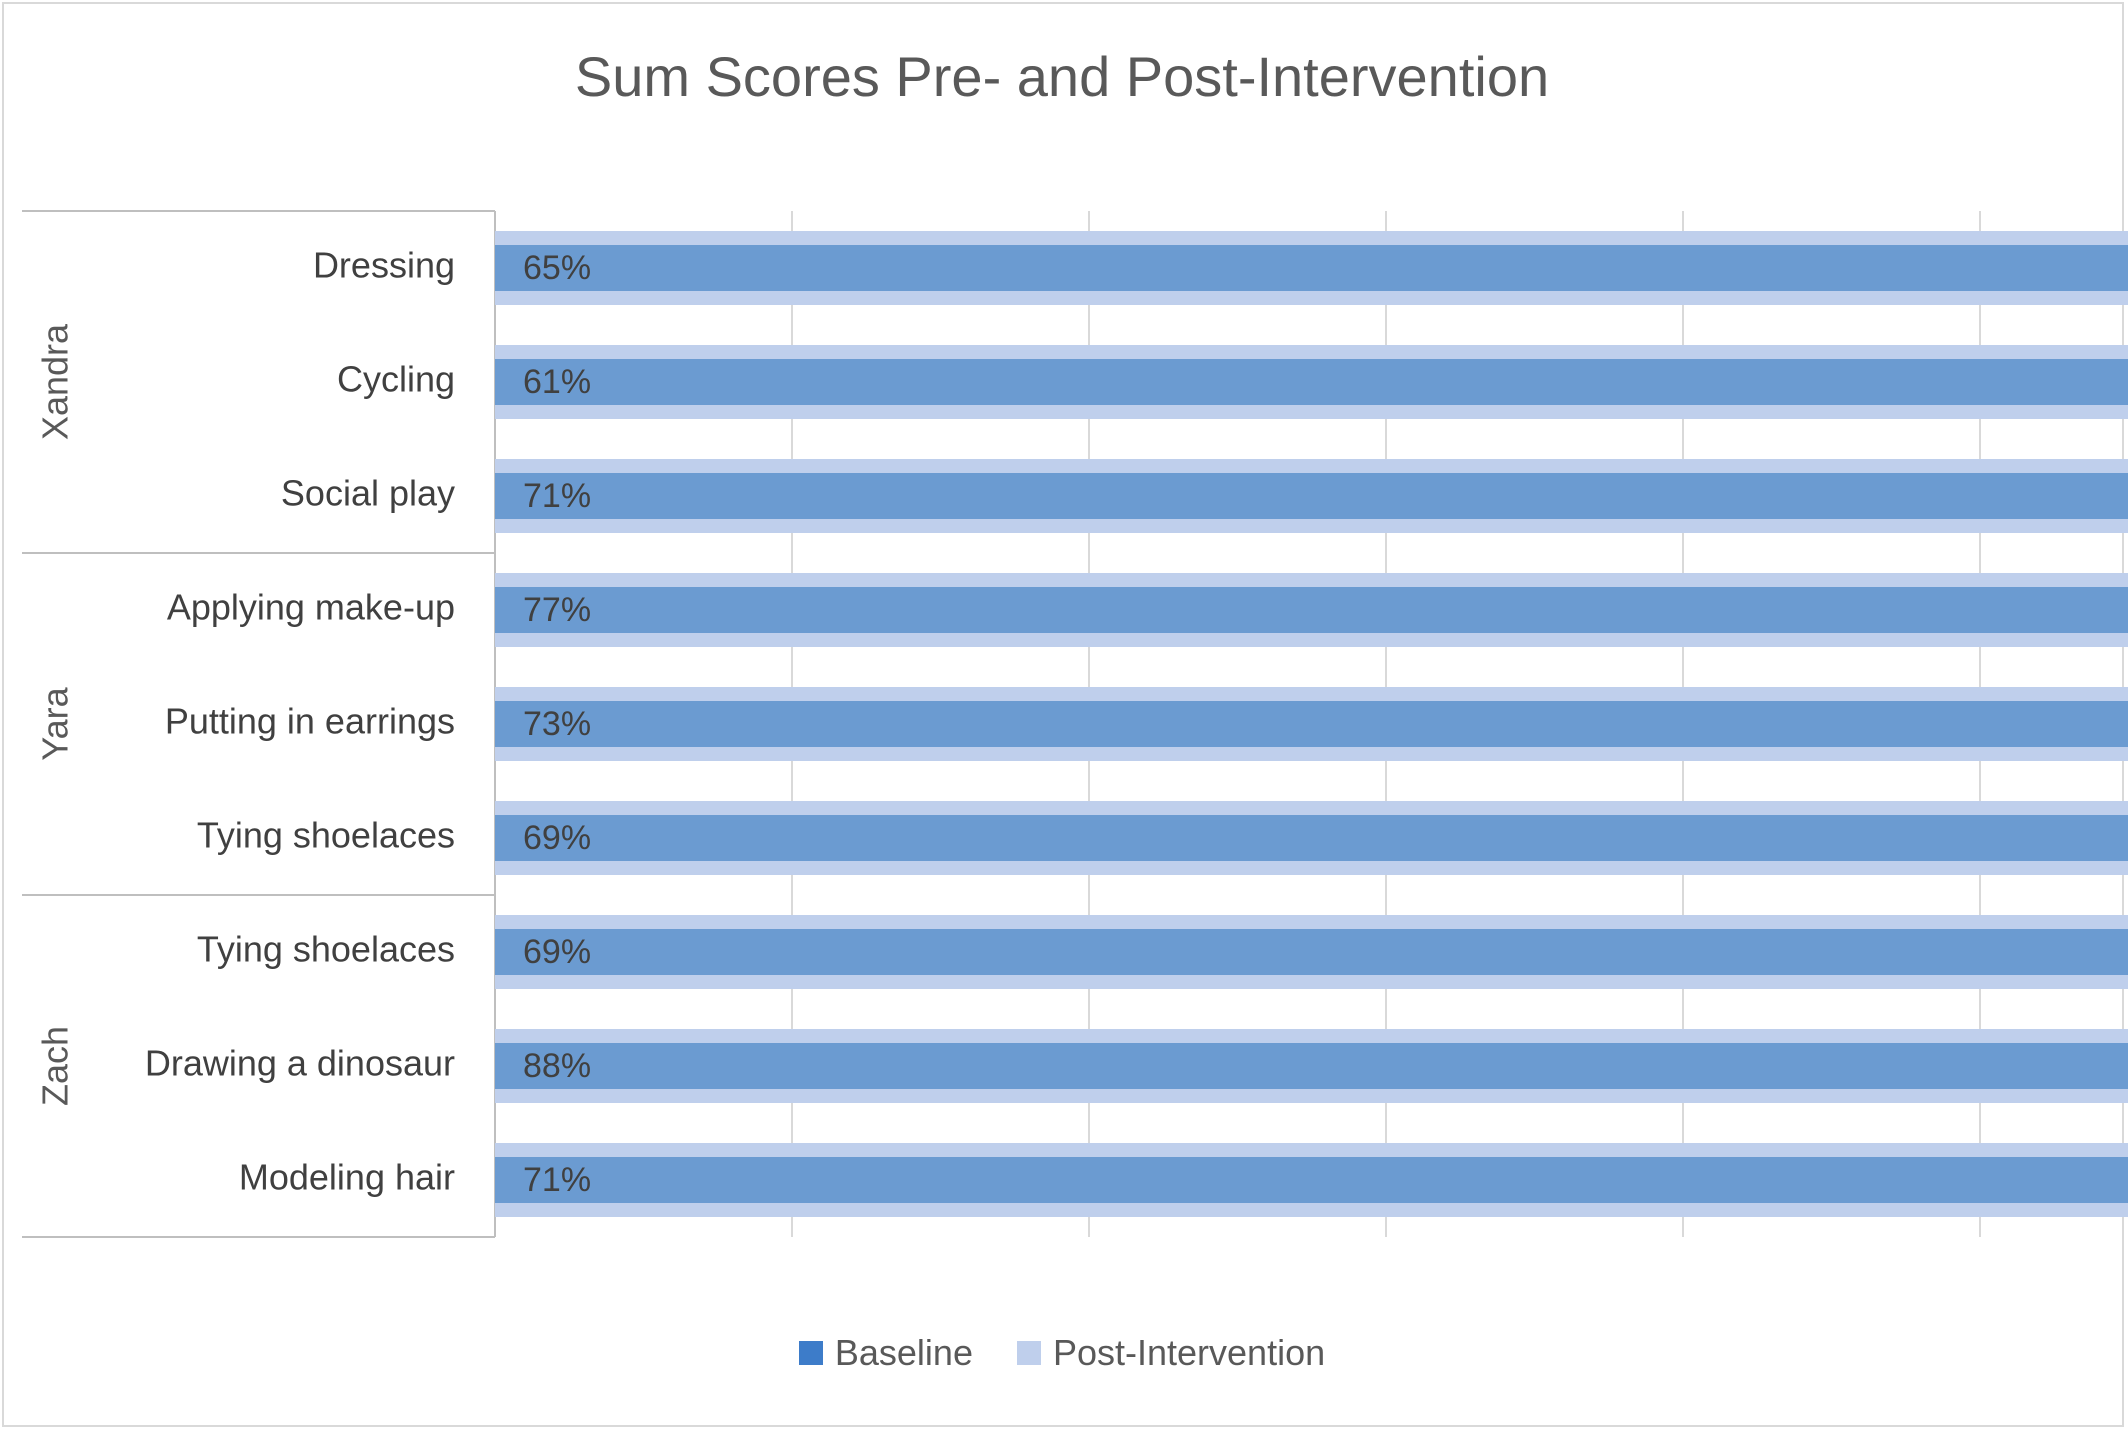 The height and width of the screenshot is (1431, 2128). What do you see at coordinates (557, 1066) in the screenshot?
I see `data-label-baseline: 88%` at bounding box center [557, 1066].